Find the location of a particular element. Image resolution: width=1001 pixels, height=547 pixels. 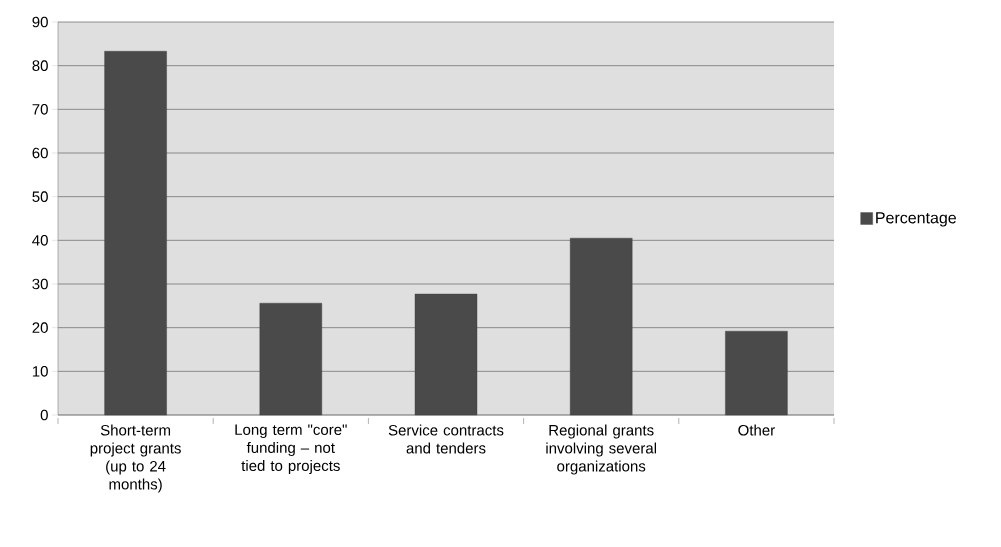

x-tick-label: Long term "core" funding – not tied to projects is located at coordinates (291, 449).